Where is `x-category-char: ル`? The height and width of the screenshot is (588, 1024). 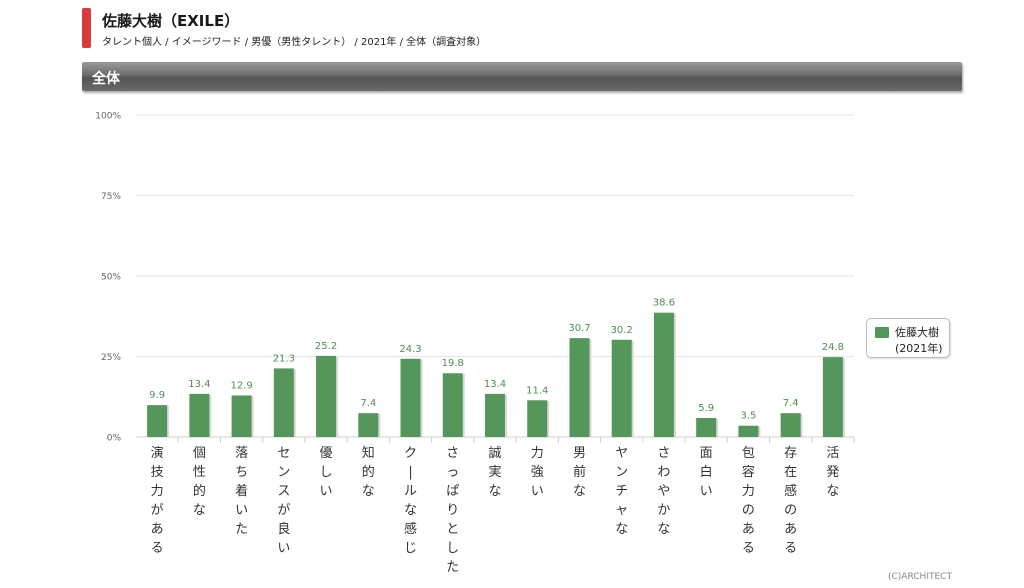
x-category-char: ル is located at coordinates (410, 491).